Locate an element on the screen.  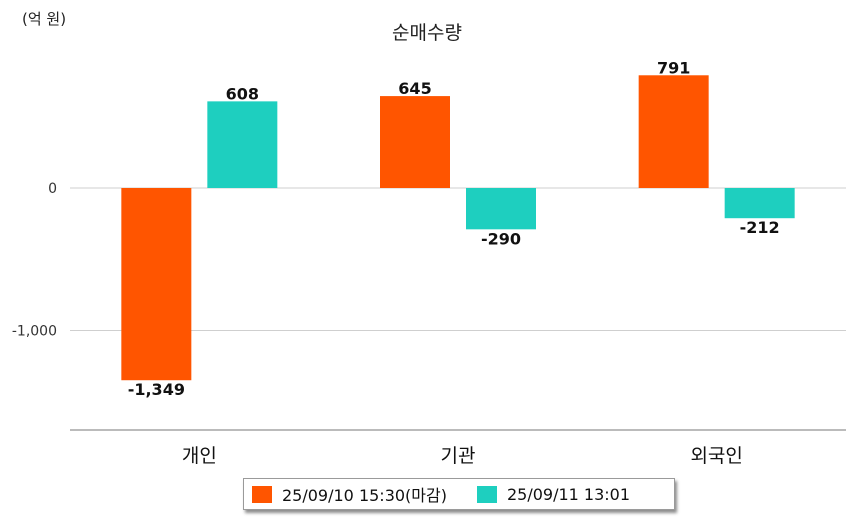
x-tick-label: 개인 is located at coordinates (199, 456).